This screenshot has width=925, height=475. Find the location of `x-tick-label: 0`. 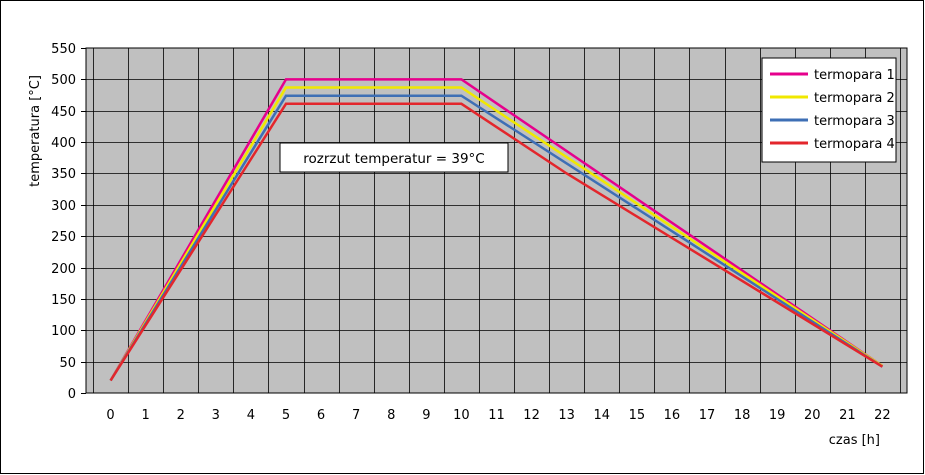

x-tick-label: 0 is located at coordinates (110, 415).